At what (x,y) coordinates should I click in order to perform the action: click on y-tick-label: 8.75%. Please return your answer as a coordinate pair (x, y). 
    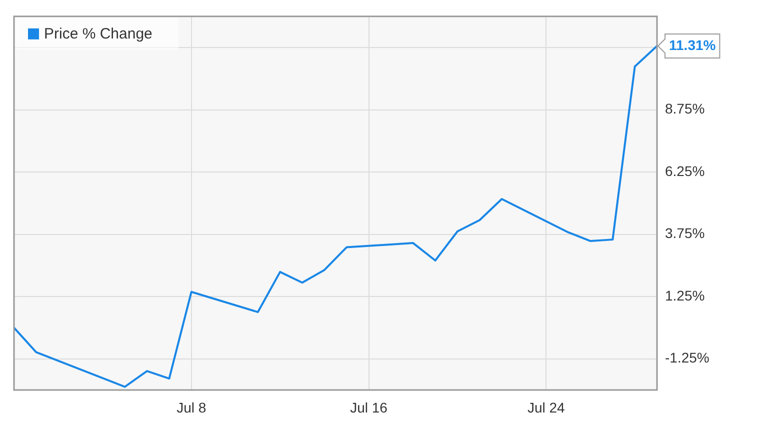
    Looking at the image, I should click on (685, 108).